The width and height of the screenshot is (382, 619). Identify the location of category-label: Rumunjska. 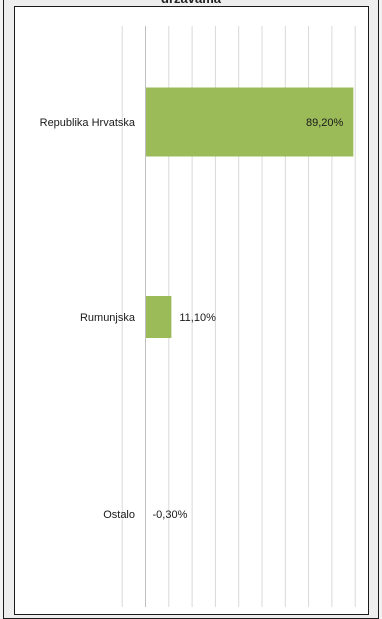
(108, 318).